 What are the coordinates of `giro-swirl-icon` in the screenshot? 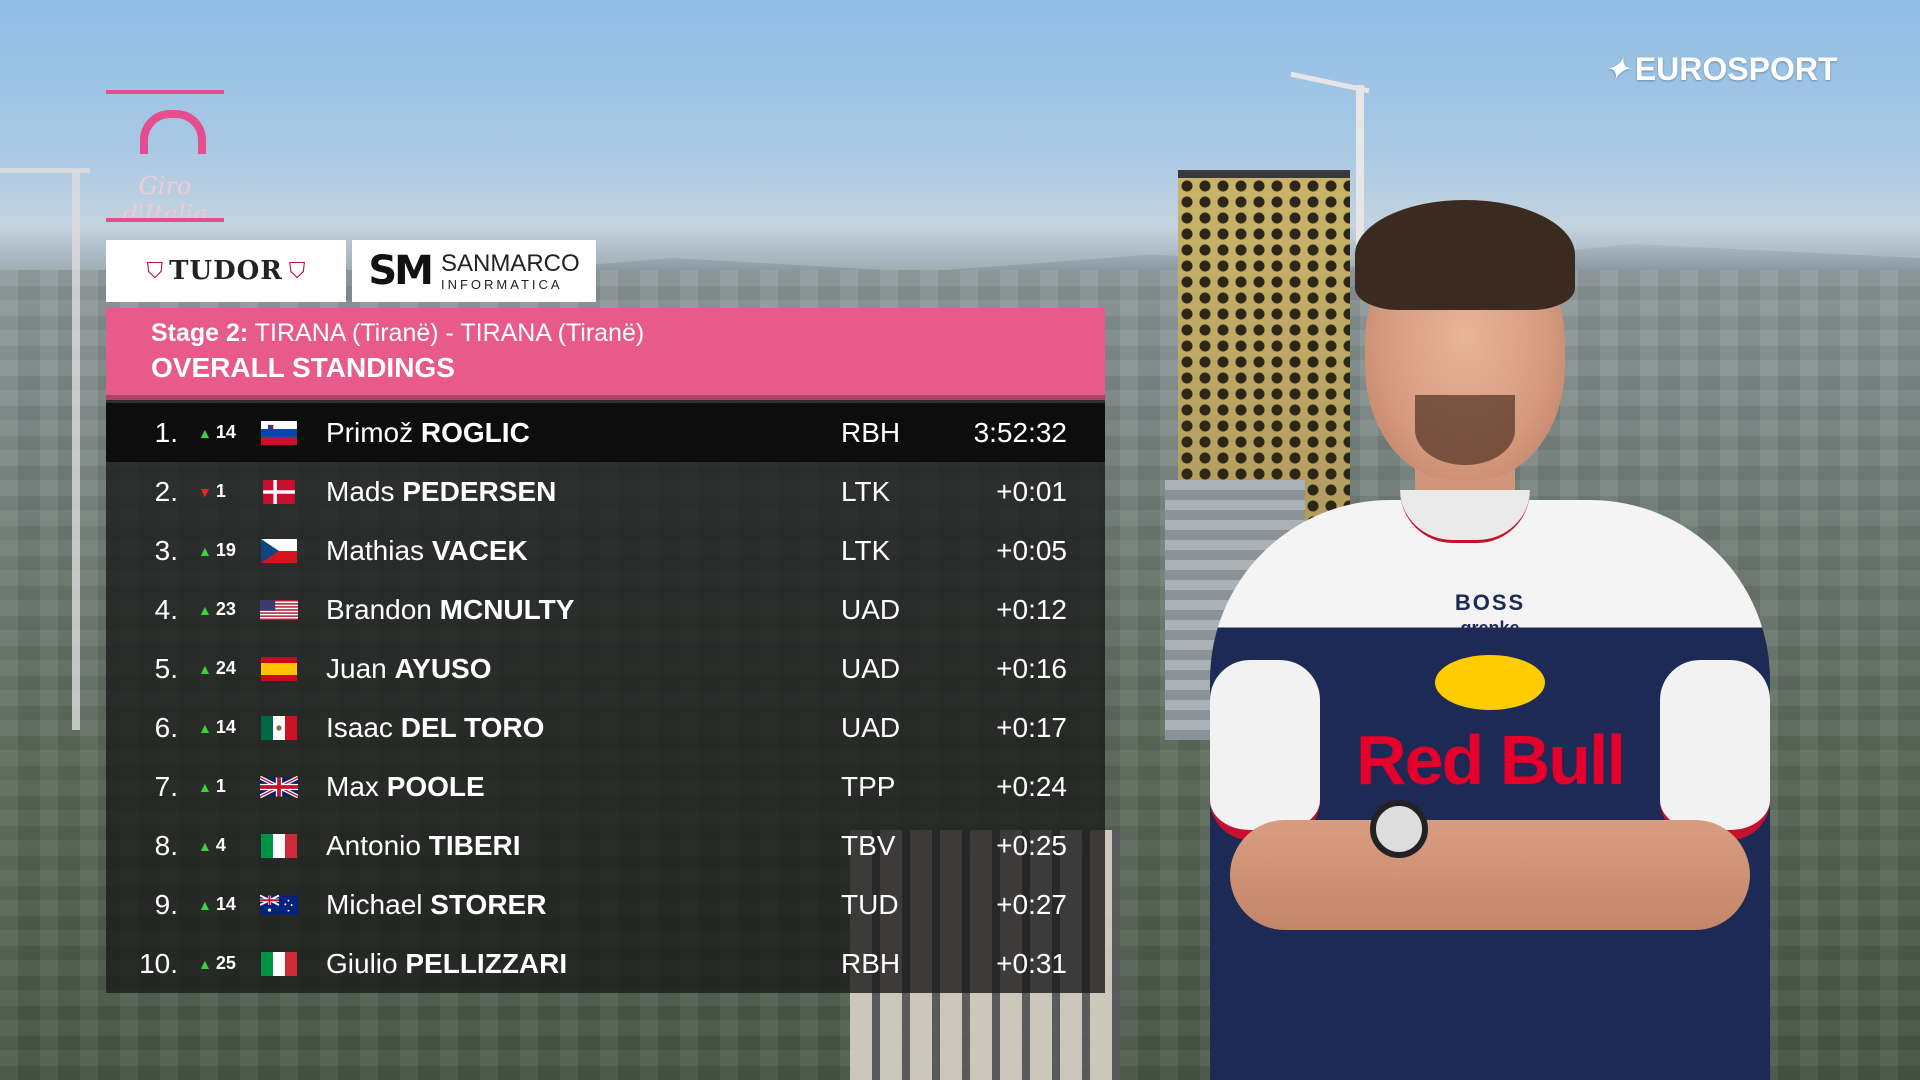 It's located at (173, 132).